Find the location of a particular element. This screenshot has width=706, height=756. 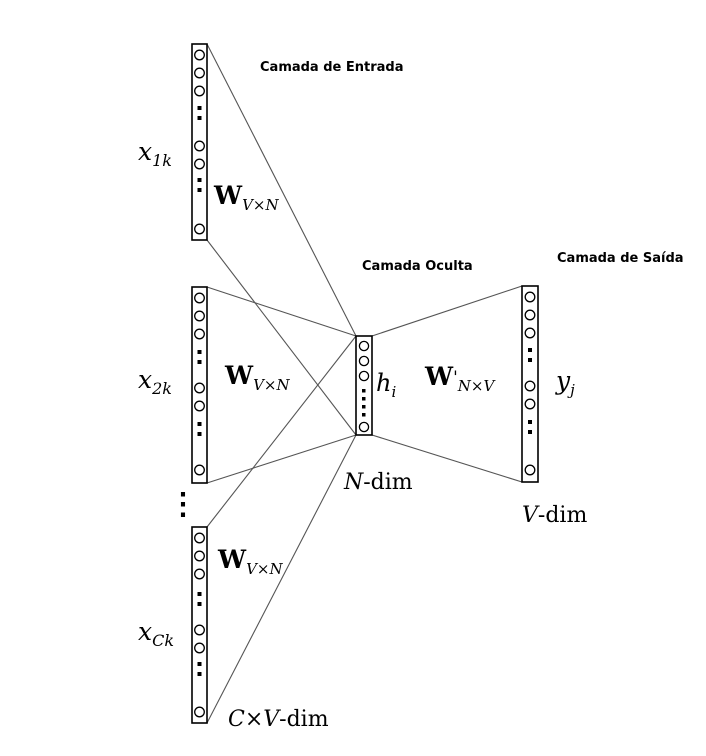

conn-hidden-top-to-output is located at coordinates (447, 311).